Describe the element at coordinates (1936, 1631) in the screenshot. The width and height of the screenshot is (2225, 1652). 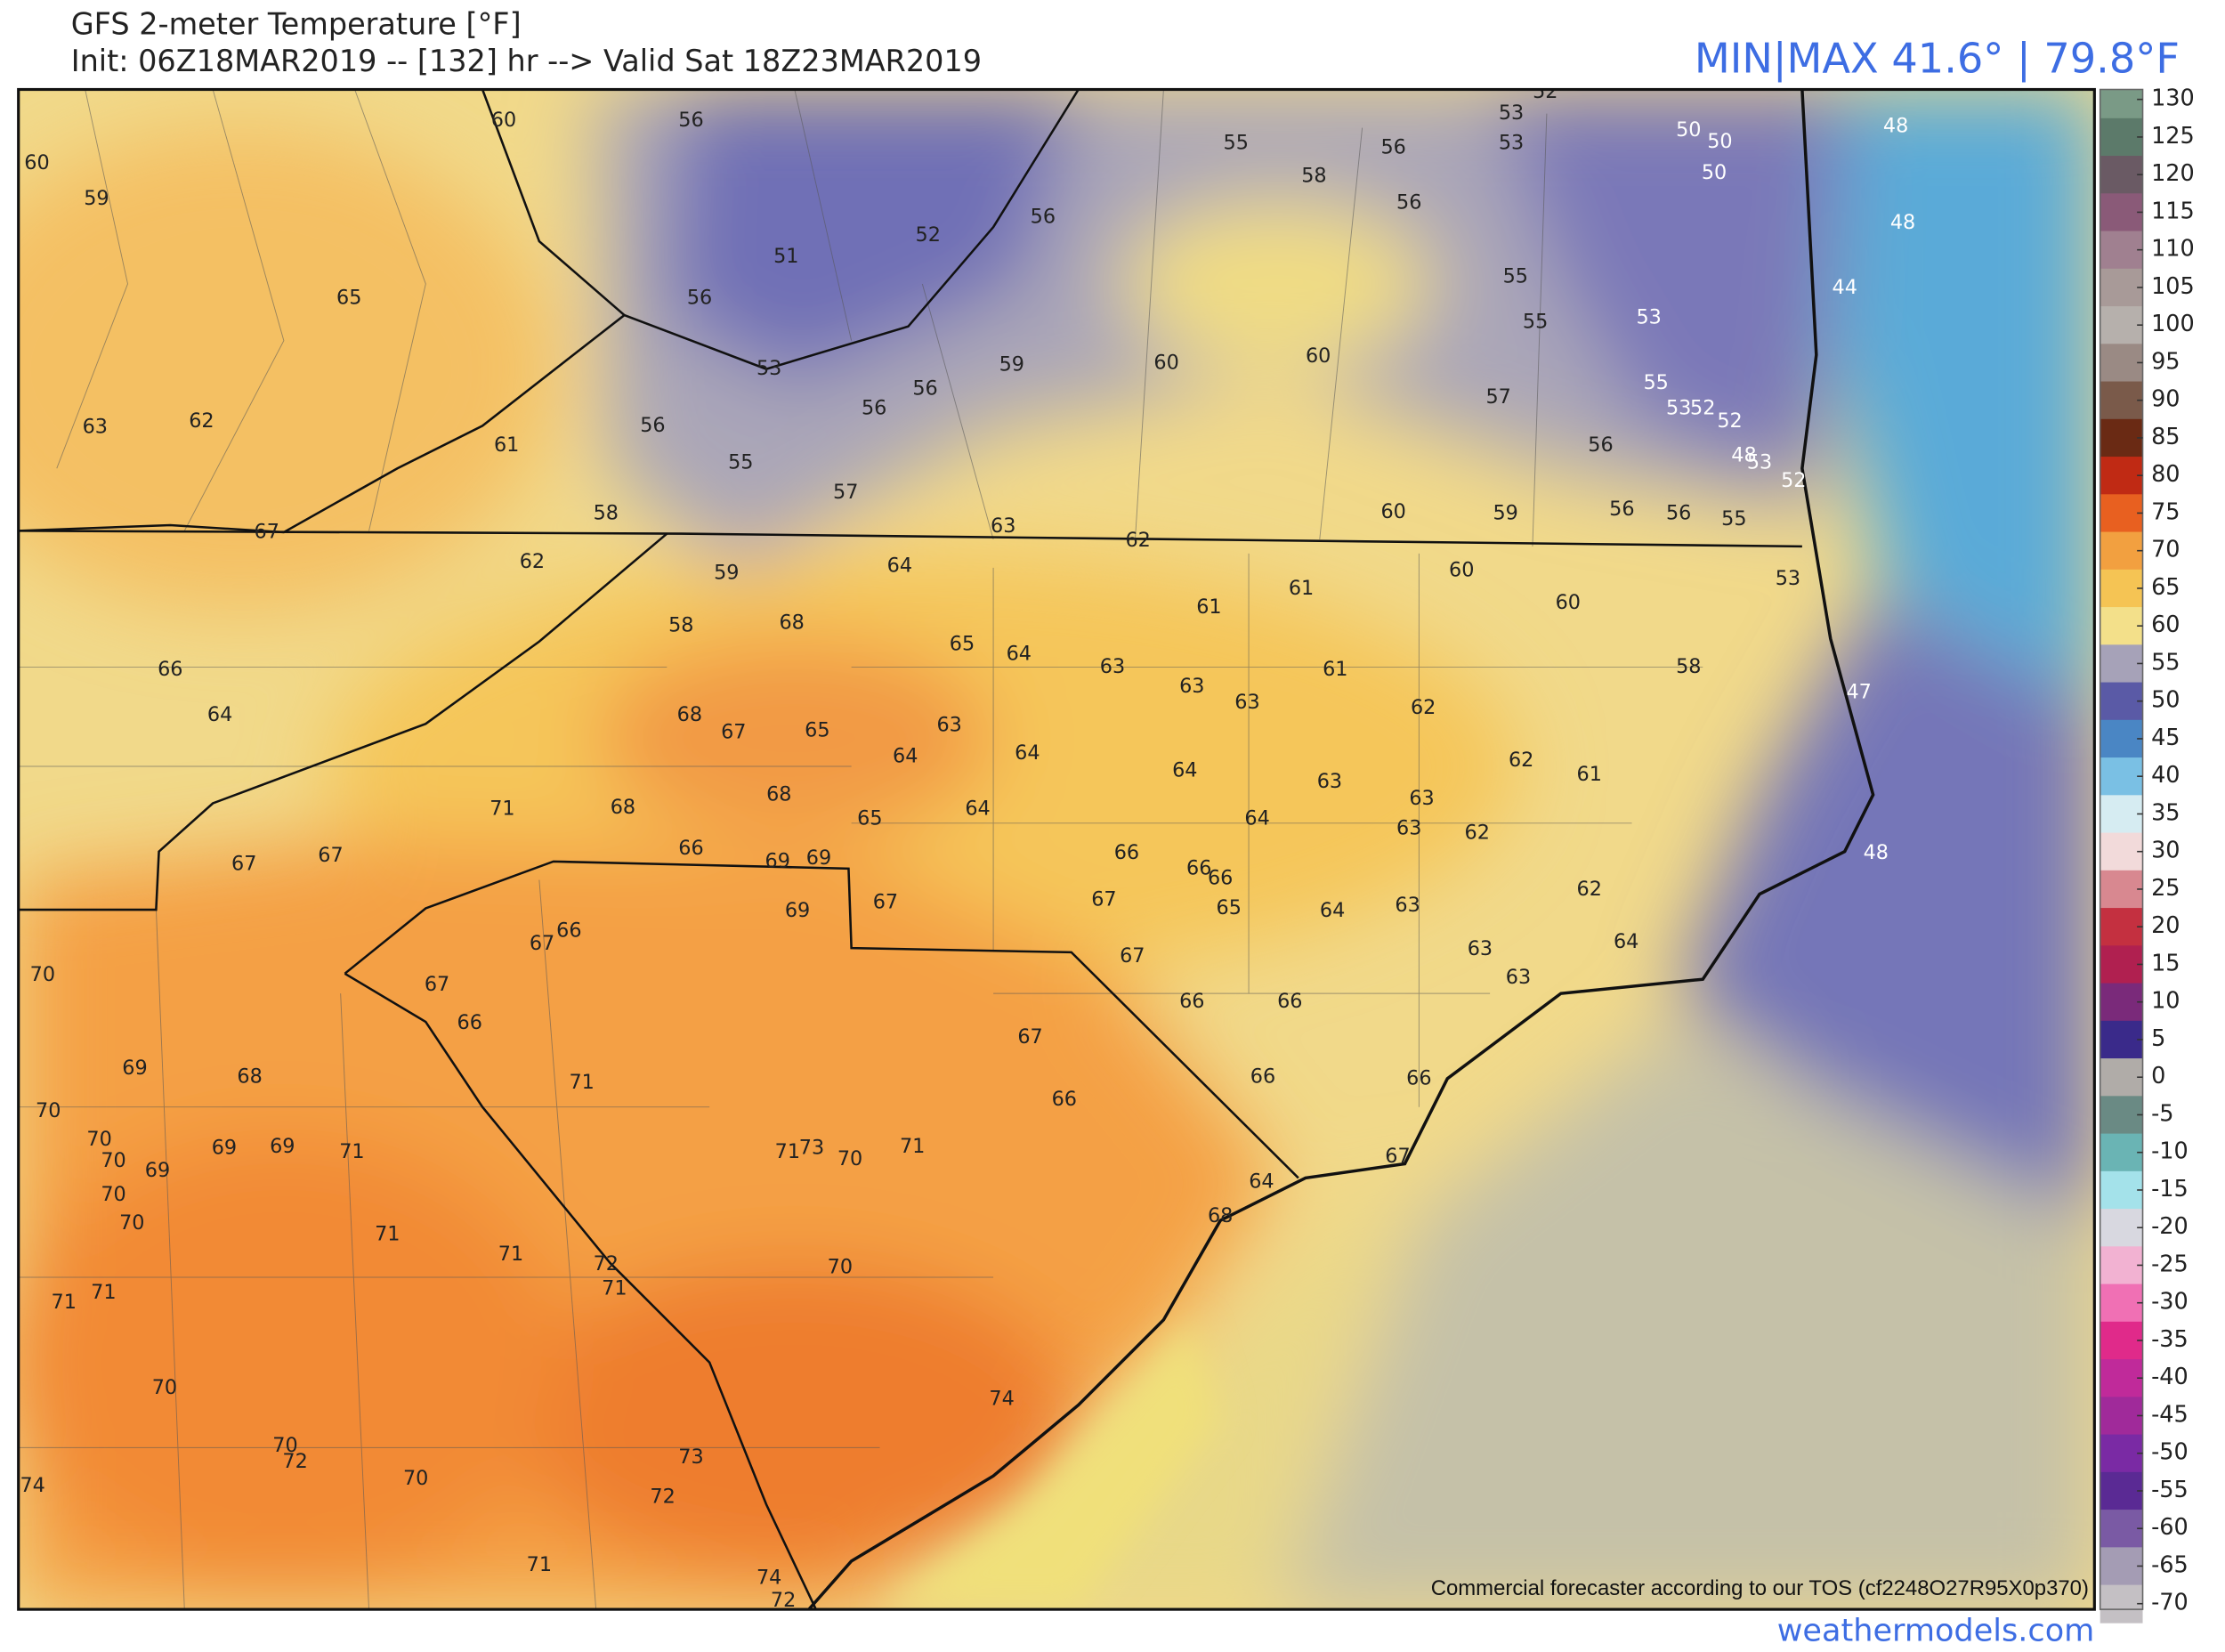
I see `site-link: weathermodels.com` at that location.